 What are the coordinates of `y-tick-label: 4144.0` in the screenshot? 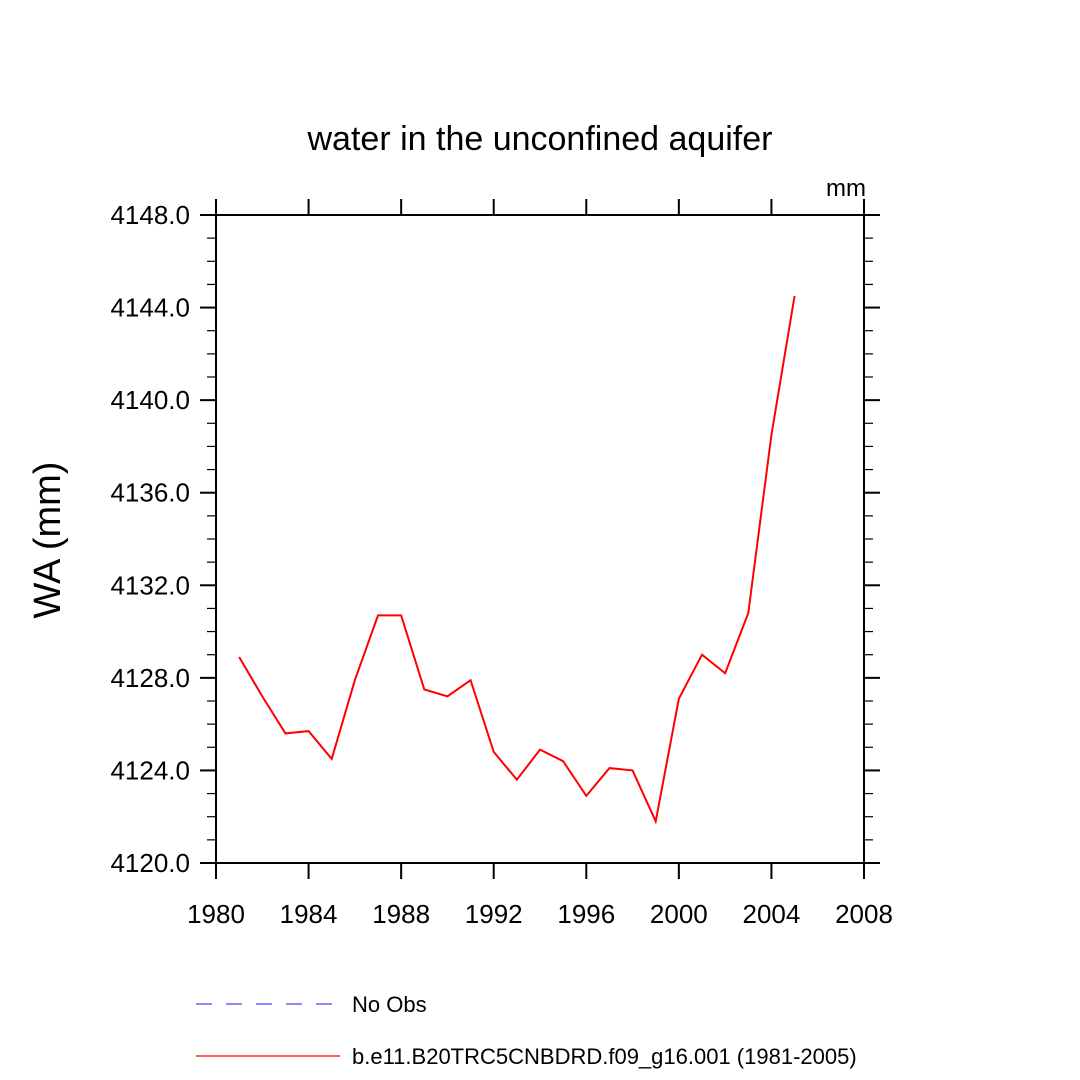 It's located at (150, 308).